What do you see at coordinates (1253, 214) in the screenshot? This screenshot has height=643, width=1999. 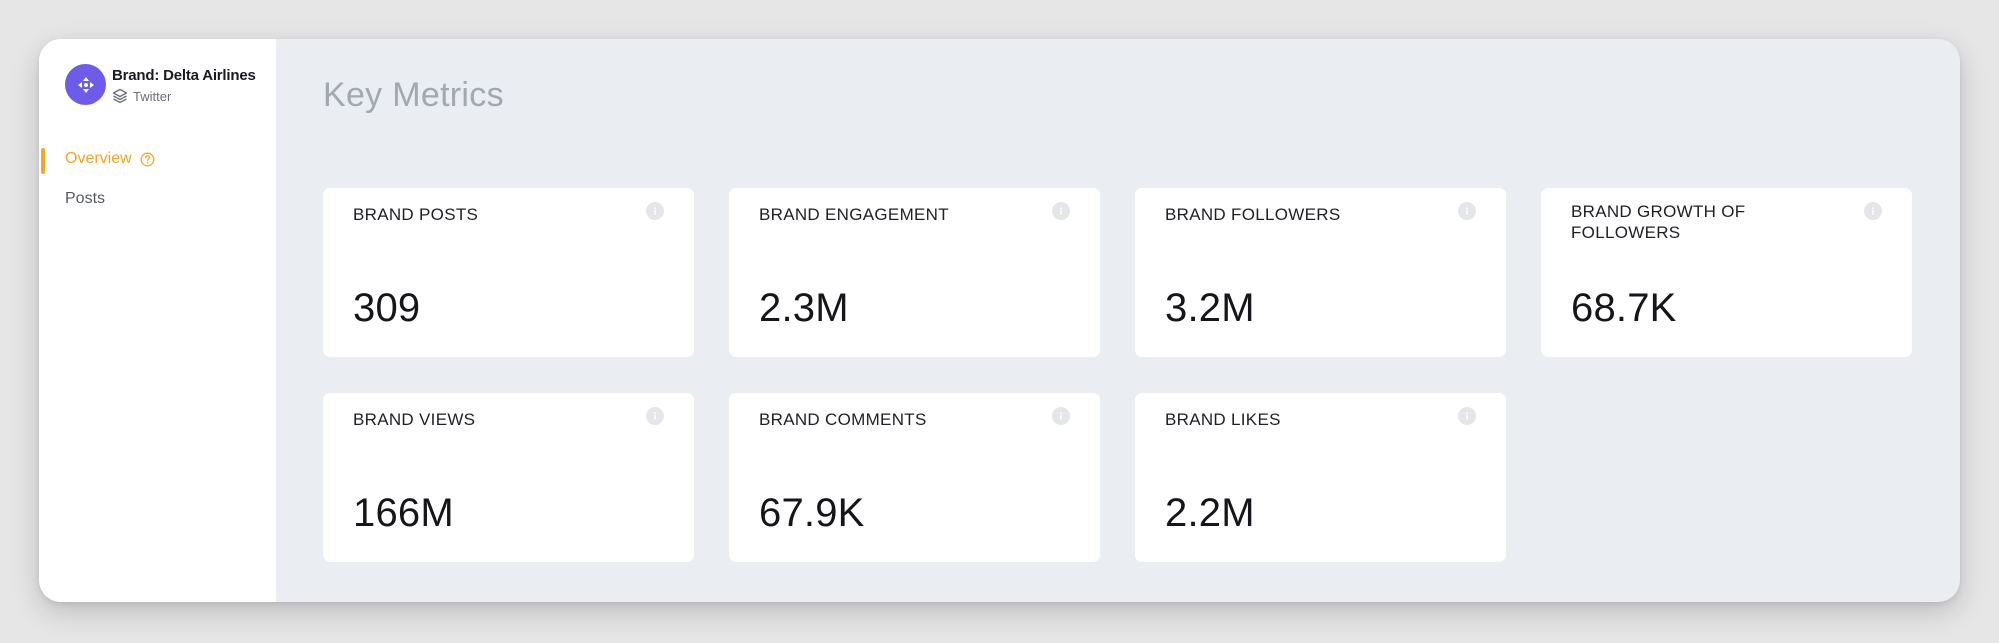 I see `metric-label: BRAND FOLLOWERS` at bounding box center [1253, 214].